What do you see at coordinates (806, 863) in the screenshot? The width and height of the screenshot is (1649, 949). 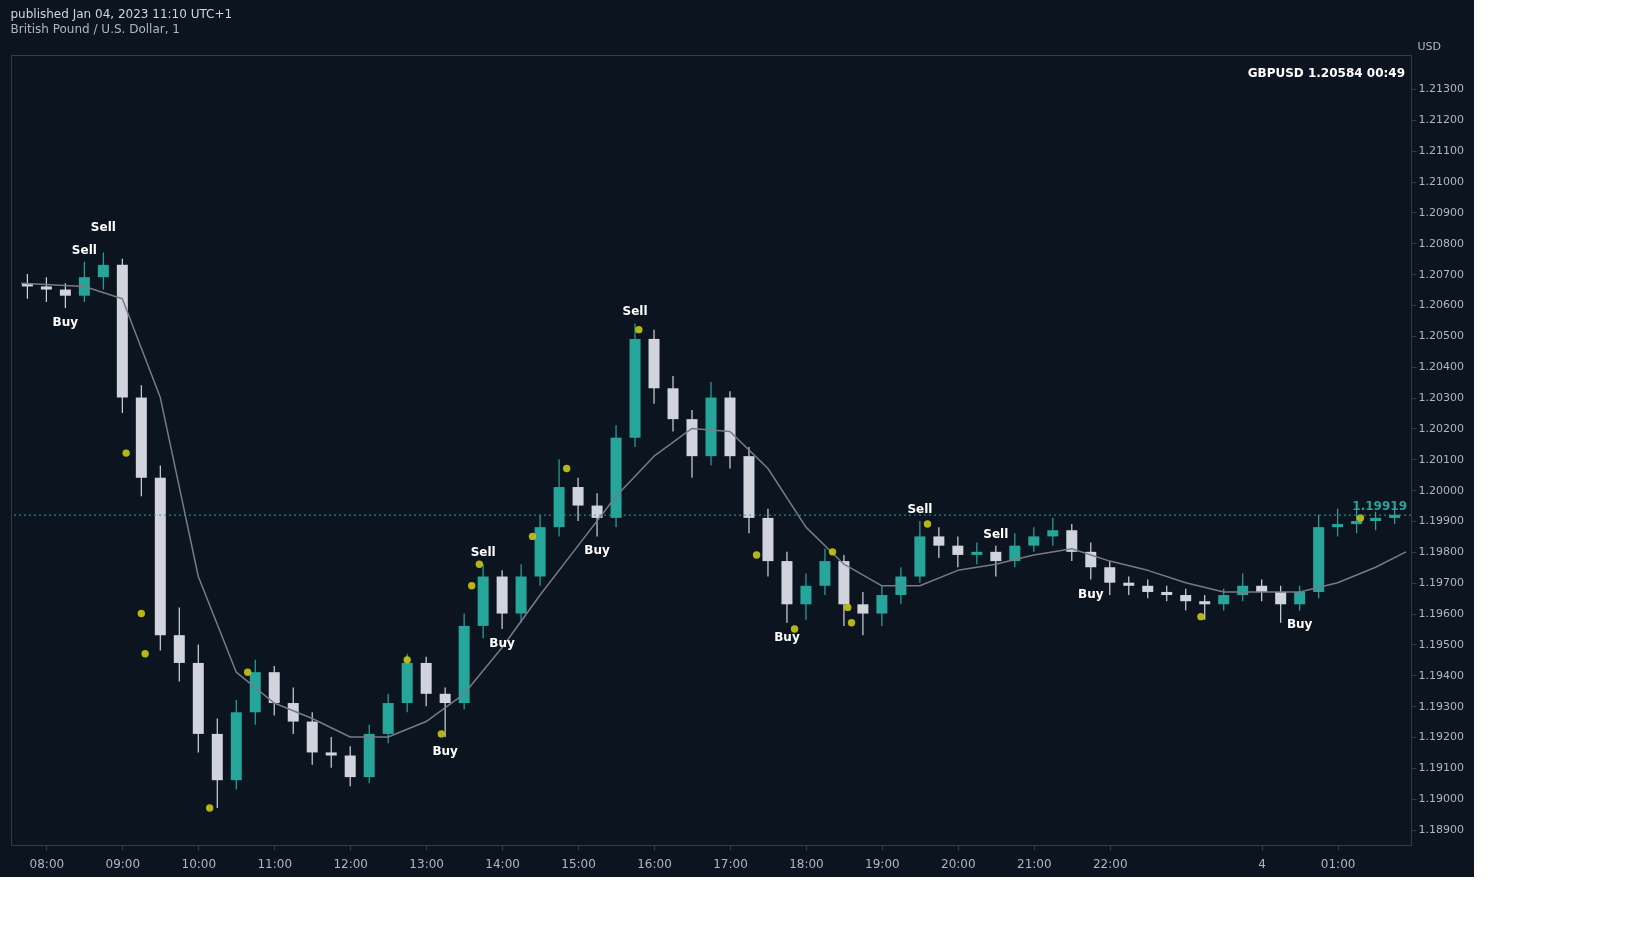 I see `x-tick-label: 18:00` at bounding box center [806, 863].